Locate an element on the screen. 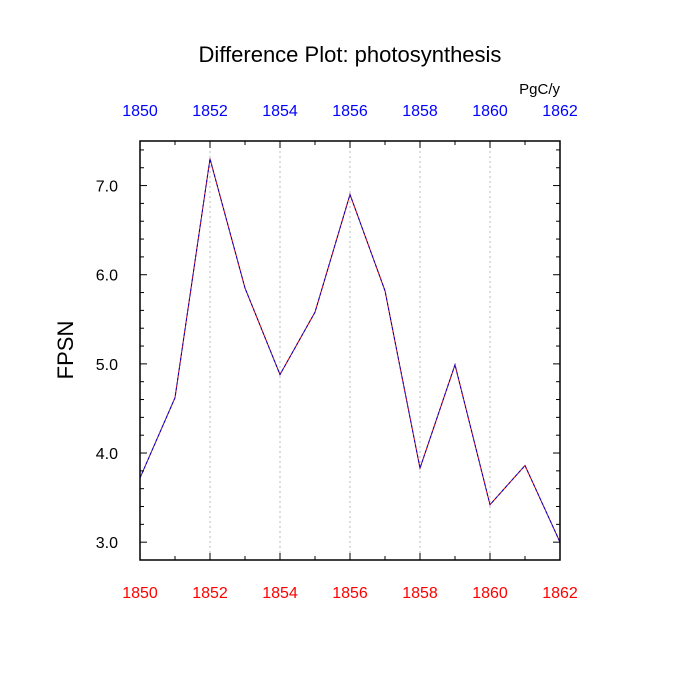  x-tick-label-bottom: 1858 is located at coordinates (420, 593).